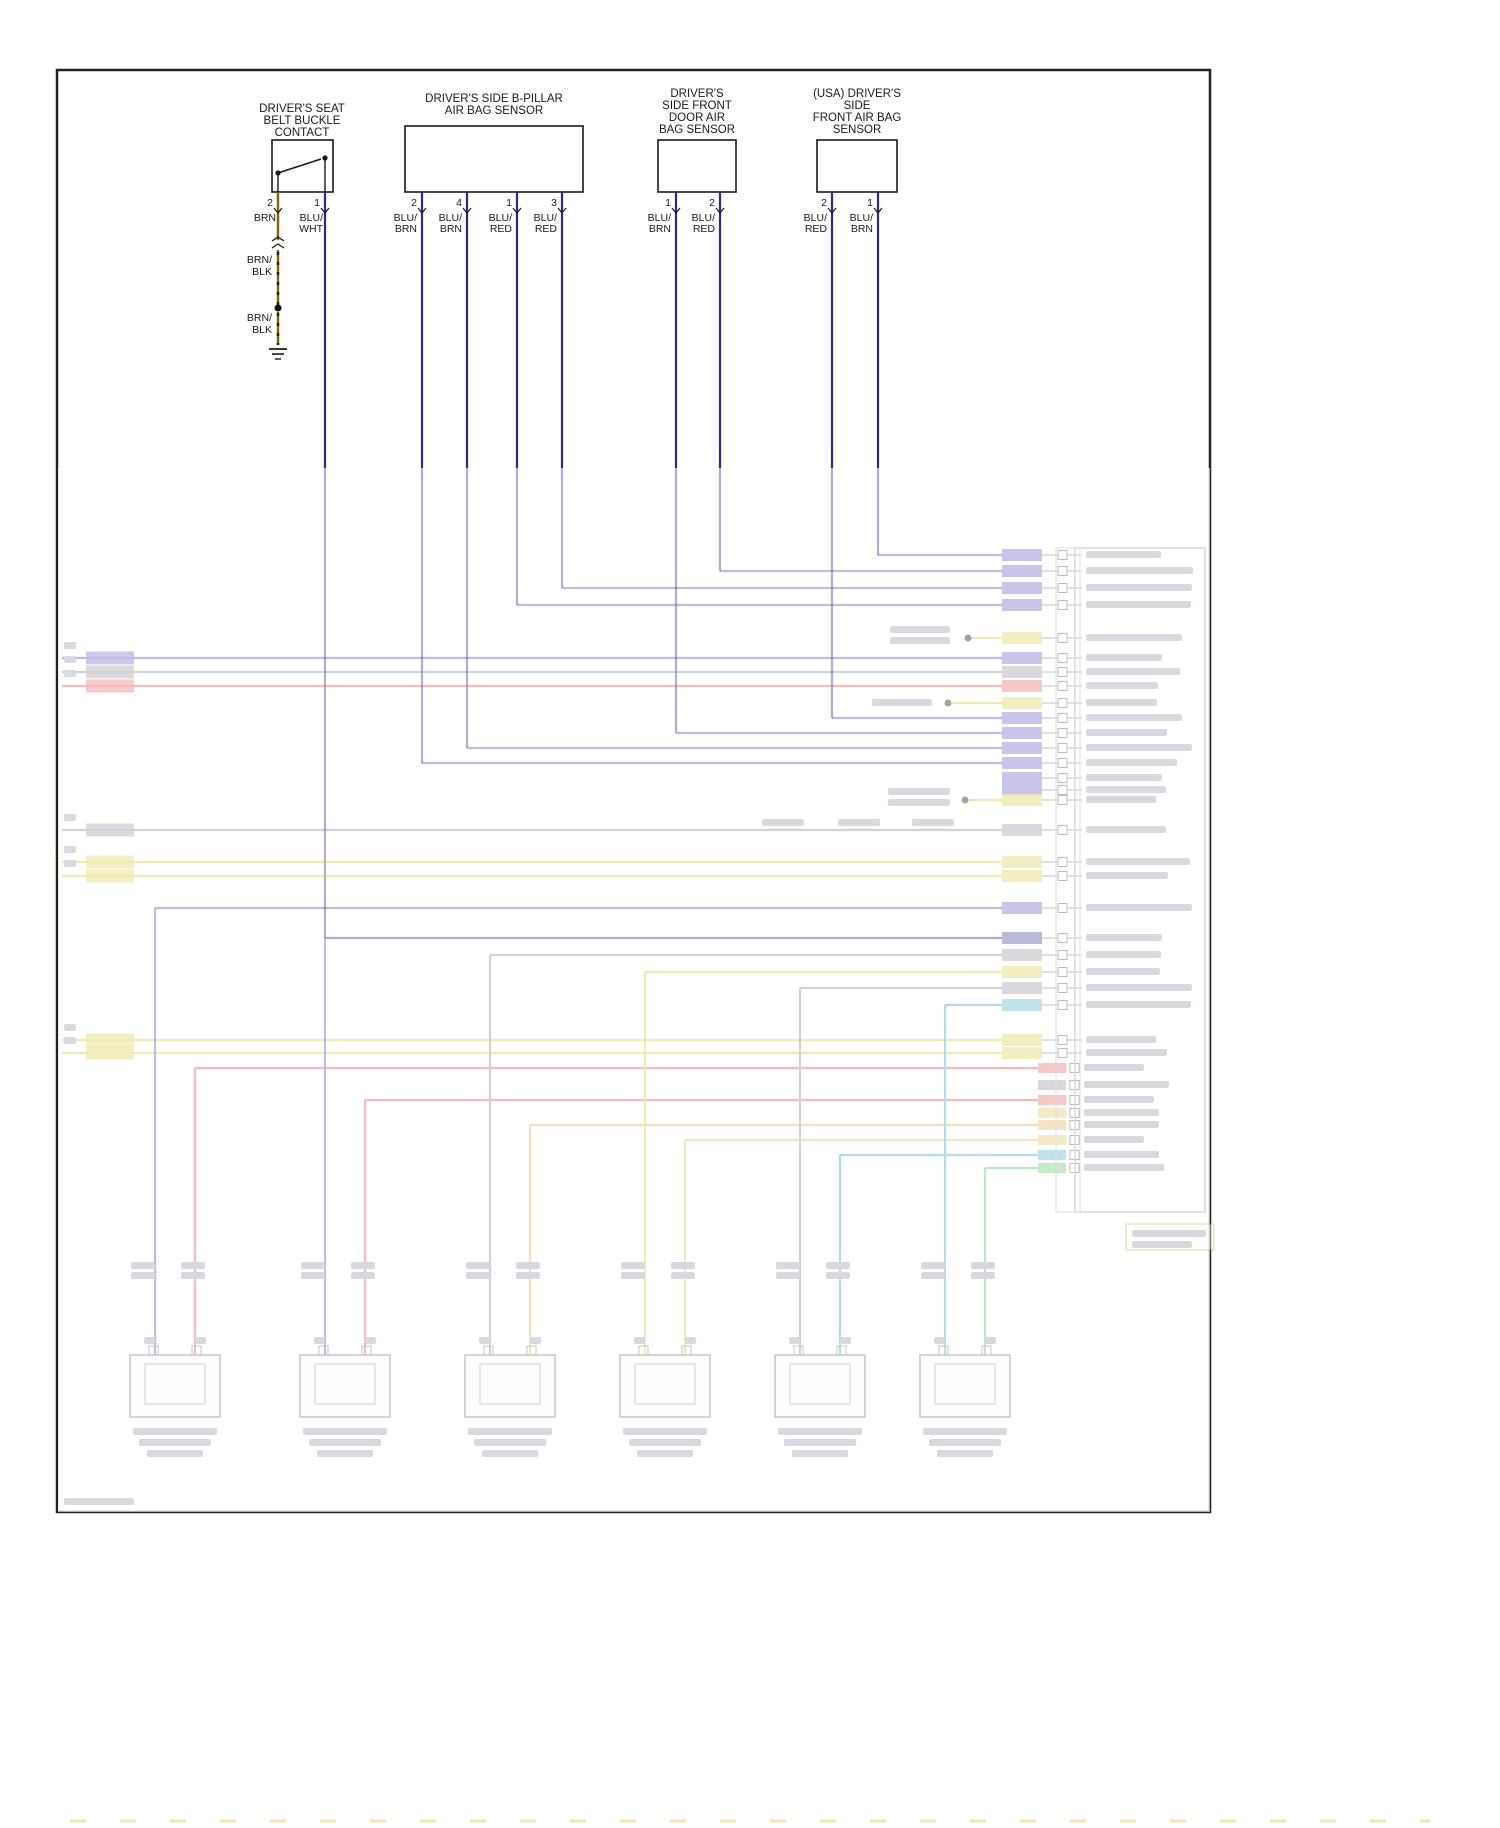  What do you see at coordinates (494, 111) in the screenshot?
I see `bpillar-title: AIR BAG SENSOR` at bounding box center [494, 111].